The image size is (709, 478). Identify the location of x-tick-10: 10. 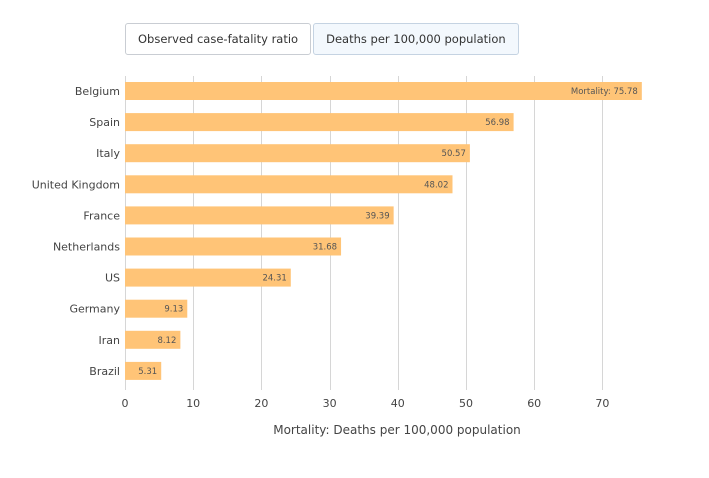
(193, 403).